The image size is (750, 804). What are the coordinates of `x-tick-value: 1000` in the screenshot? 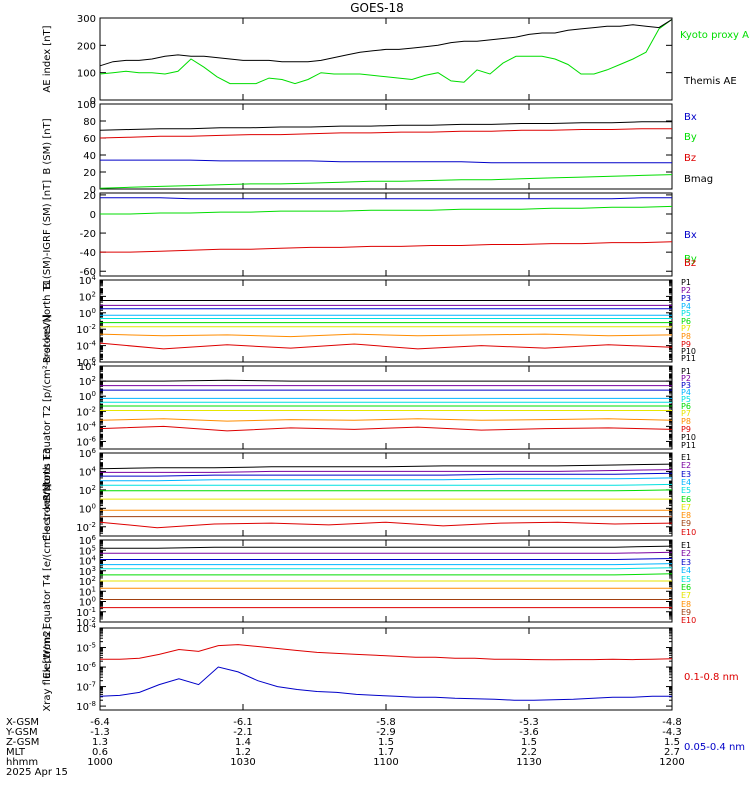 It's located at (99, 762).